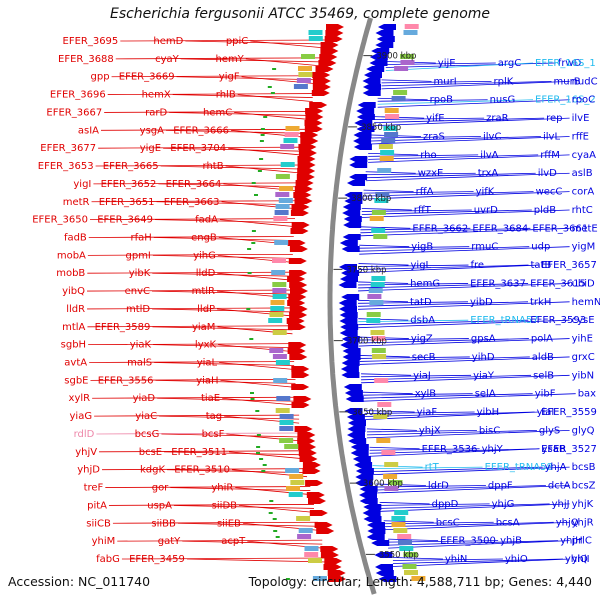  Describe the element at coordinates (201, 130) in the screenshot. I see `gene-label: EFER_3666` at that location.